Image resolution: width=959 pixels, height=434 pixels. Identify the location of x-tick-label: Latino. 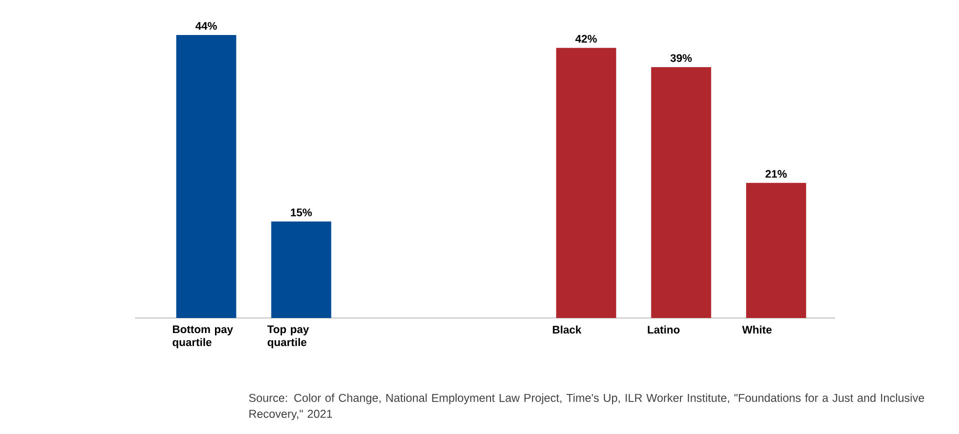
(664, 330).